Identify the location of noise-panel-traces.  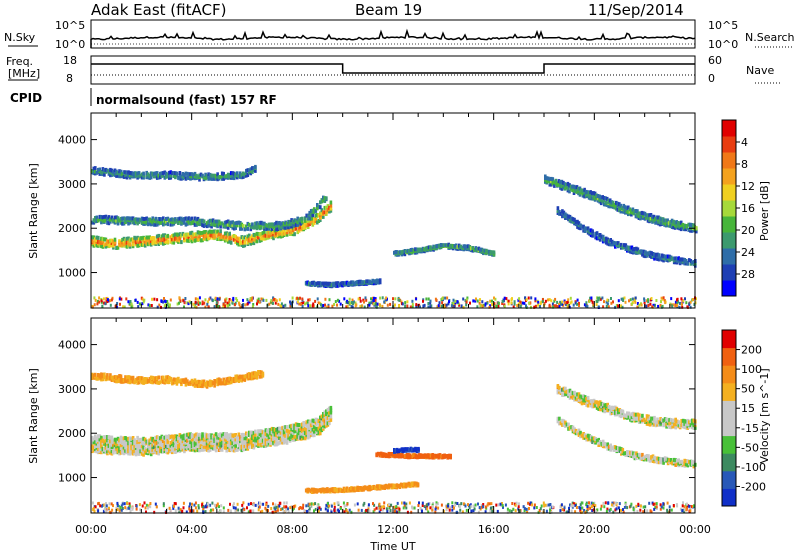
(393, 38).